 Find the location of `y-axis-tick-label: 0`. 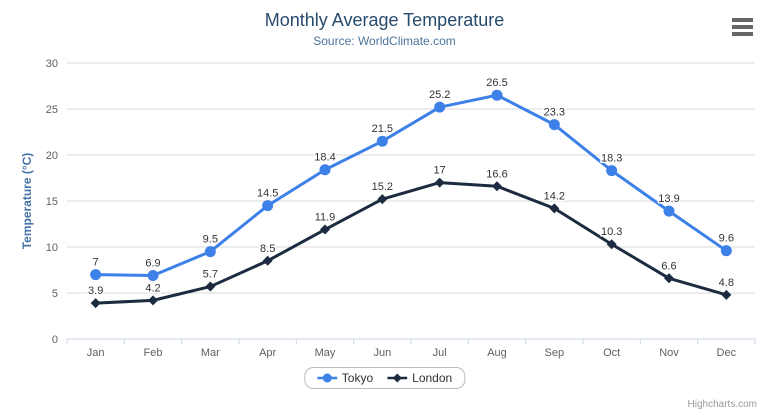

y-axis-tick-label: 0 is located at coordinates (55, 340).